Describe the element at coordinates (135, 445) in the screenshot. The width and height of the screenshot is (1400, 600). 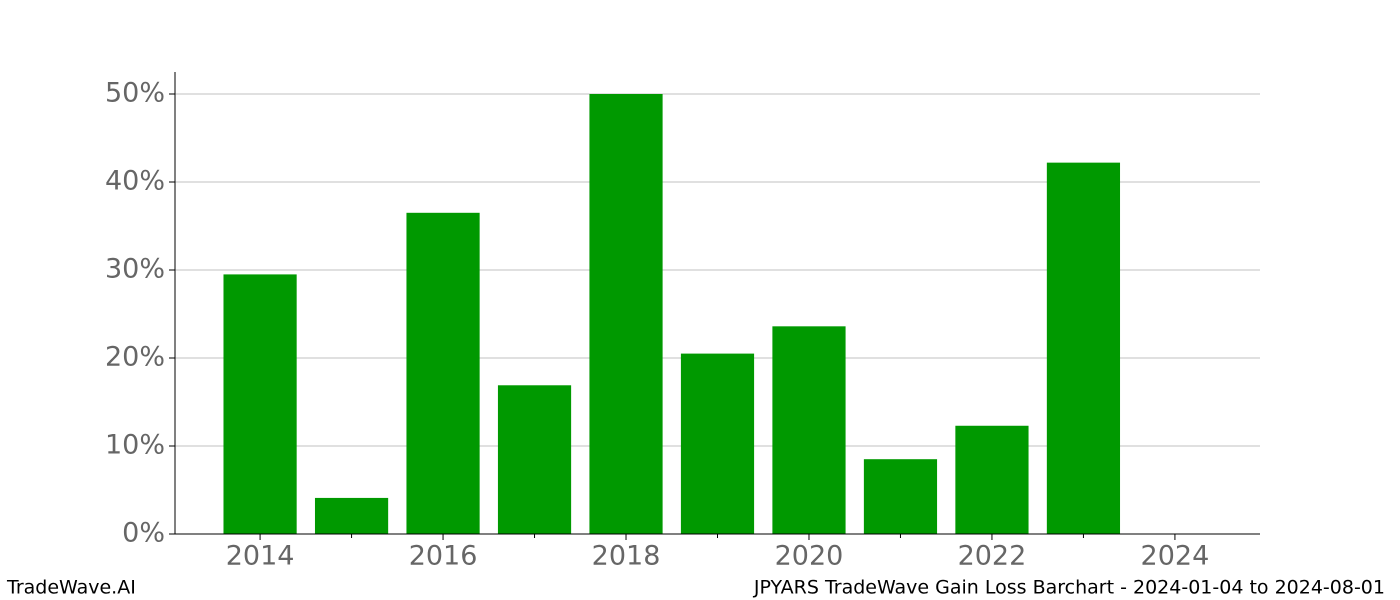
I see `y-tick-label: 10%` at that location.